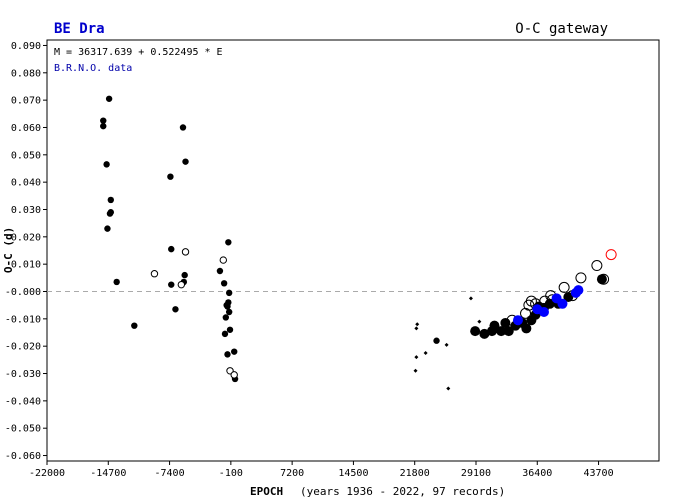 This screenshot has height=500, width=700. What do you see at coordinates (231, 473) in the screenshot?
I see `x-tick-label: -100` at bounding box center [231, 473].